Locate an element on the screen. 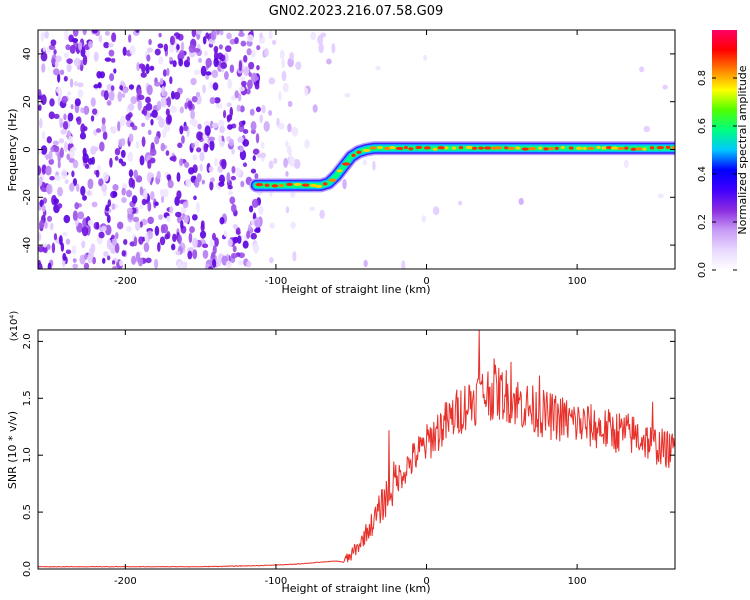 This screenshot has width=750, height=600. y-tick-label: -20 is located at coordinates (27, 197).